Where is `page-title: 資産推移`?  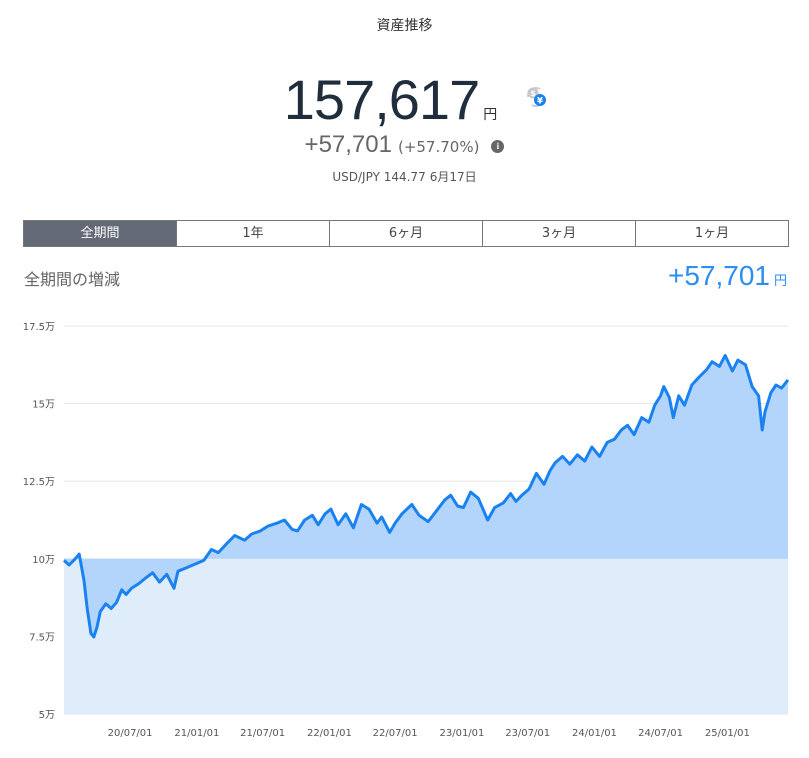 page-title: 資産推移 is located at coordinates (404, 26).